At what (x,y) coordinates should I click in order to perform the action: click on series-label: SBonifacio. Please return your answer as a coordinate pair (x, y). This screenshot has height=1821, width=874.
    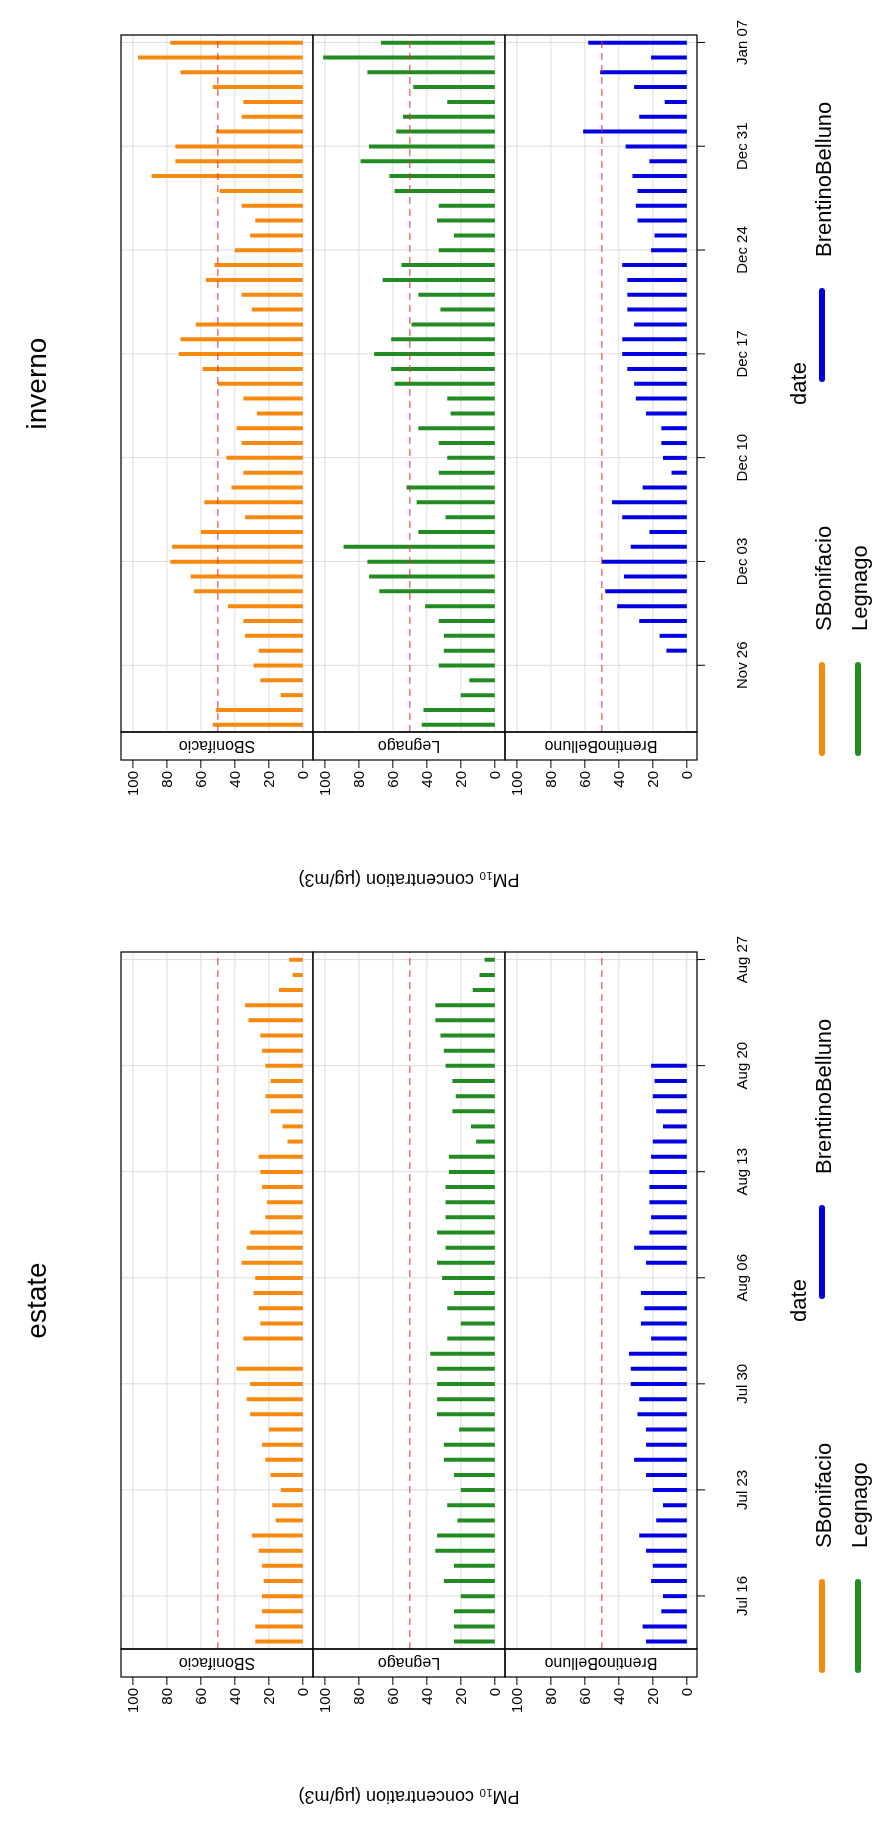
    Looking at the image, I should click on (217, 746).